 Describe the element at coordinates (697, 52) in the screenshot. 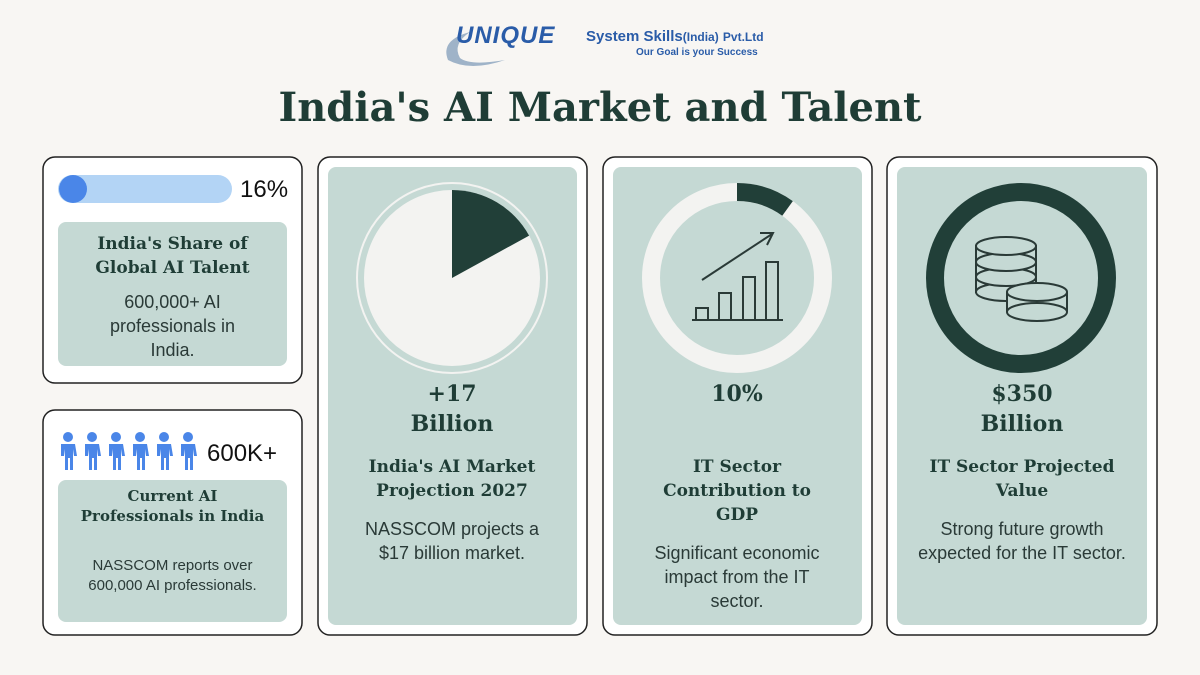

I see `logo-tagline: Our Goal is your Success` at that location.